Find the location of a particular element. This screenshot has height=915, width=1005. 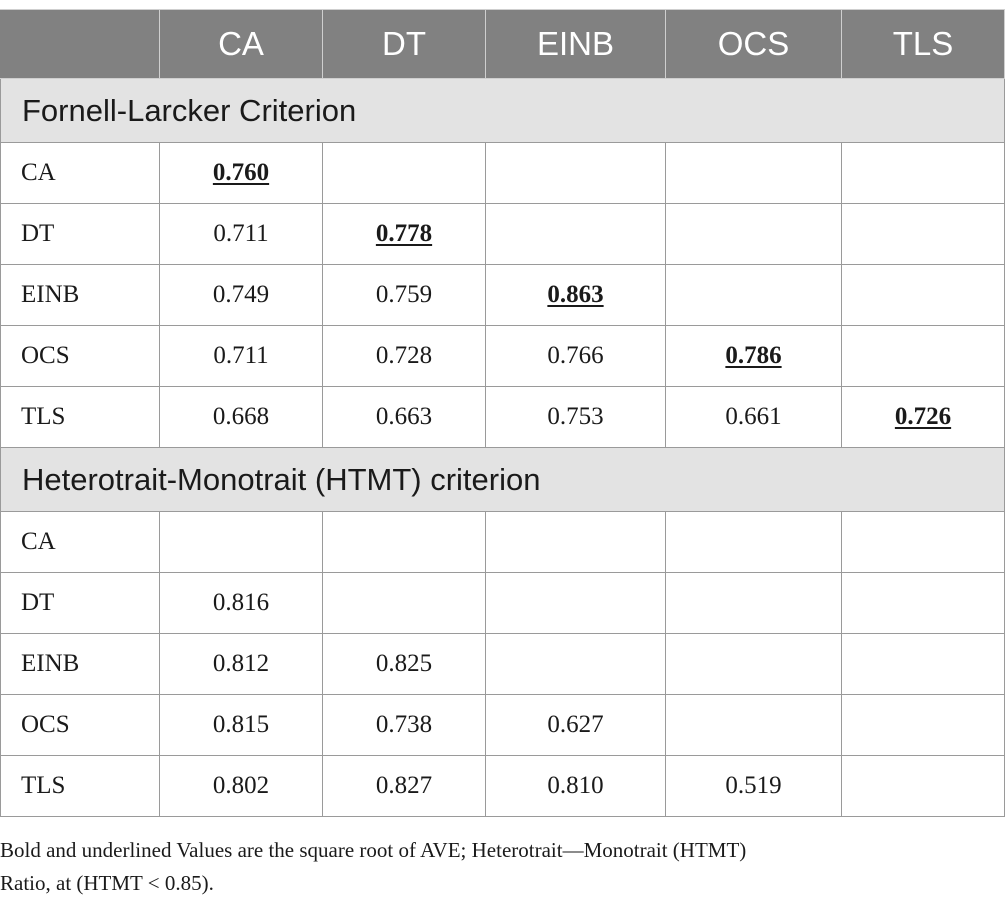

section-title: Fornell-Larcker Criterion is located at coordinates (502, 110).